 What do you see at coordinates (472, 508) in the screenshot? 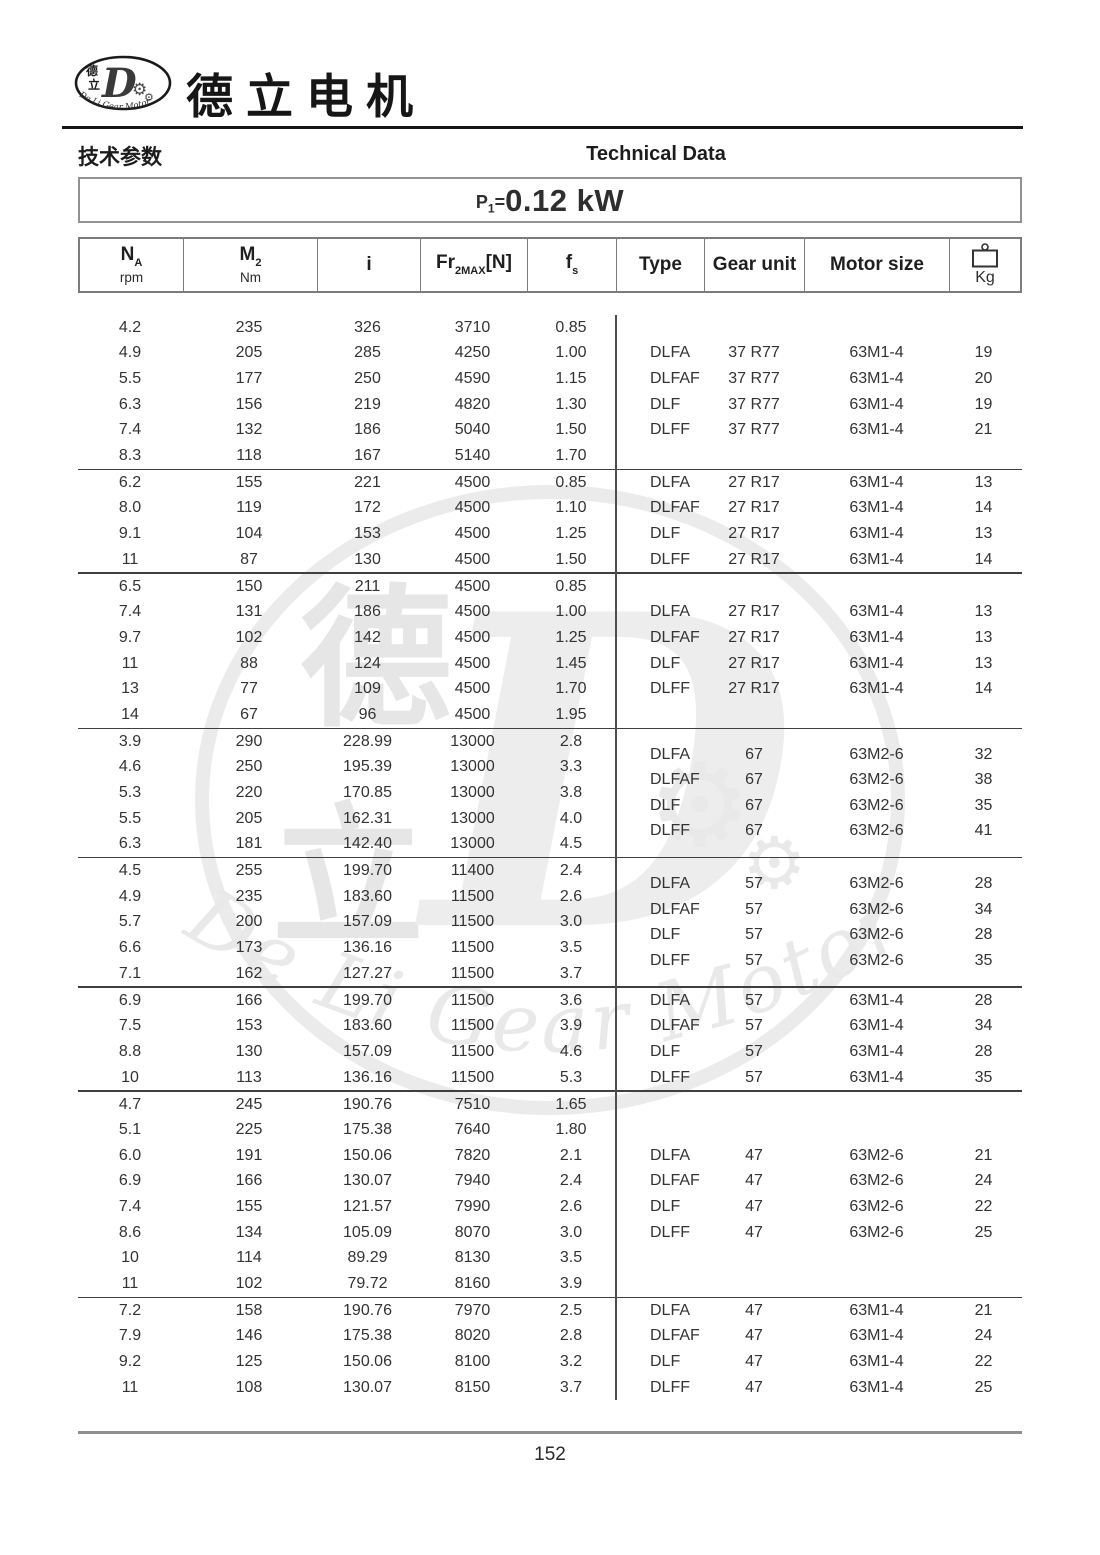
I see `cell-fr2max: 4500` at bounding box center [472, 508].